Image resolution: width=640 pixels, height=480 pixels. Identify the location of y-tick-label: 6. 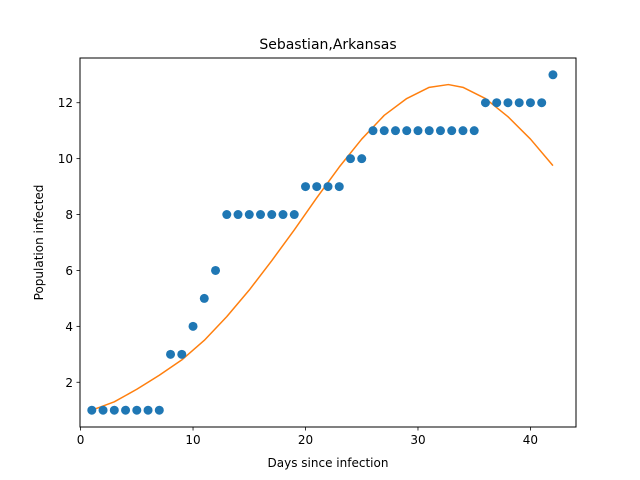
(69, 271).